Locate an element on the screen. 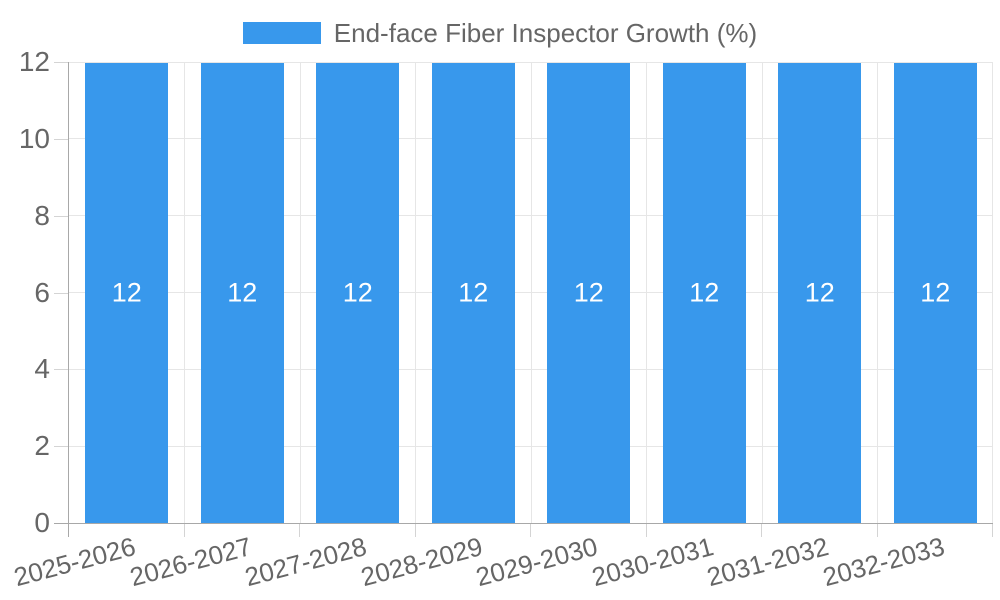  x-axis-label-2031-2032: 2031-2032 is located at coordinates (768, 562).